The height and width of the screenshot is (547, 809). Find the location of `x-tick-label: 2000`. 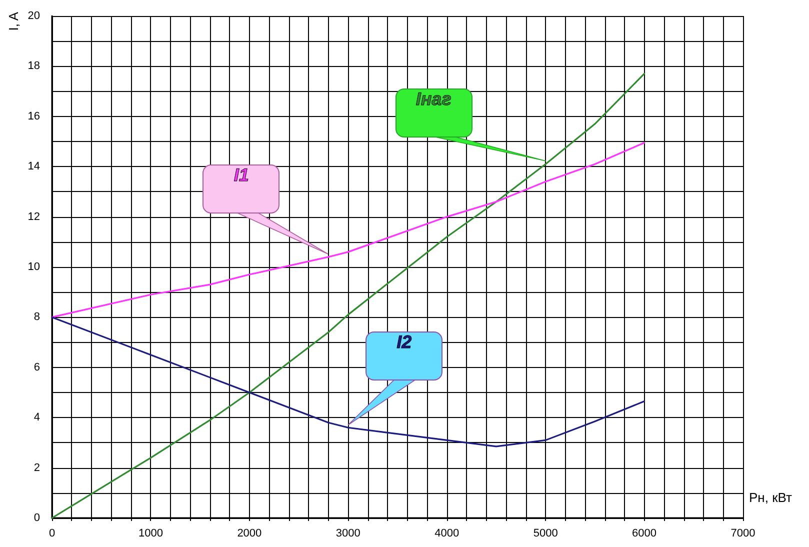

x-tick-label: 2000 is located at coordinates (249, 534).